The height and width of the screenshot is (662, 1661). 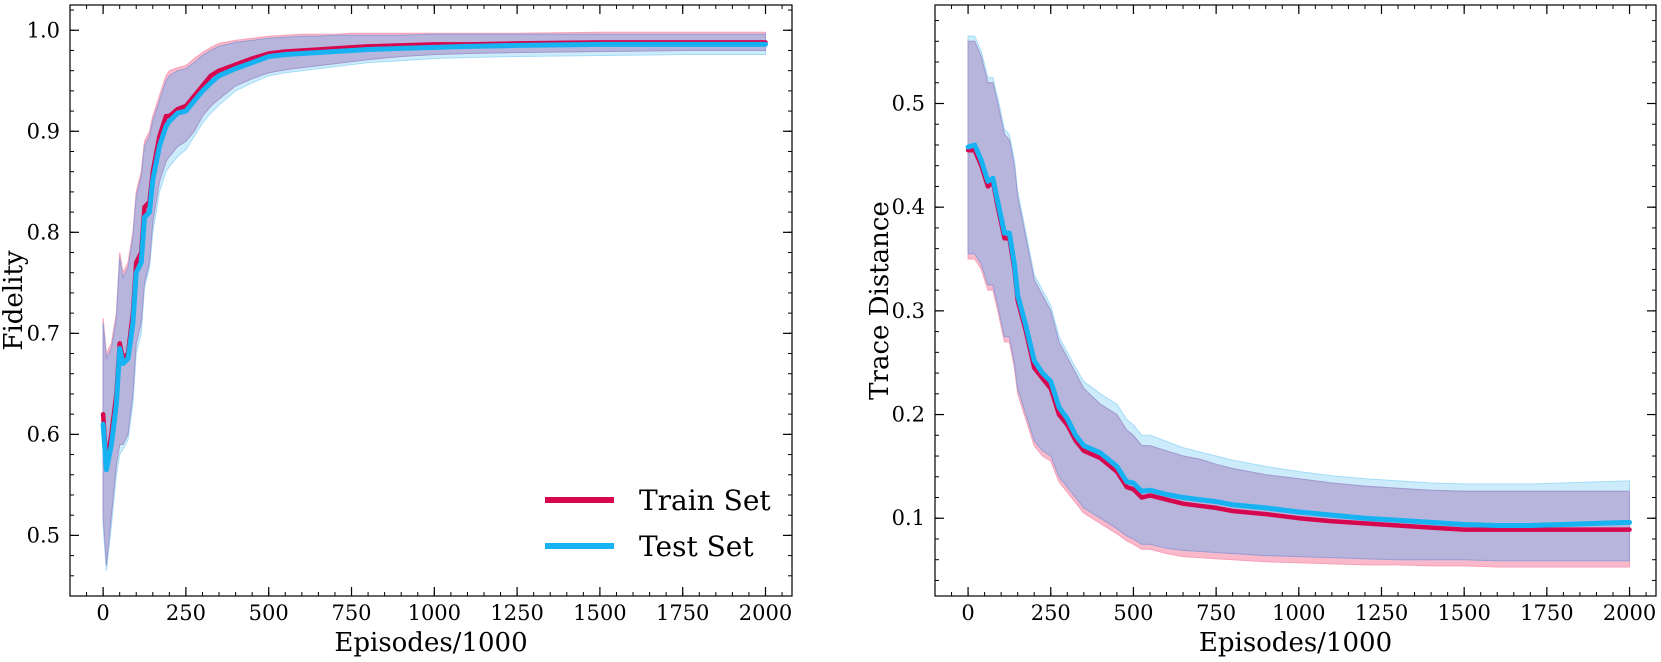 I want to click on y-axis-label: Fidelity, so click(x=14, y=300).